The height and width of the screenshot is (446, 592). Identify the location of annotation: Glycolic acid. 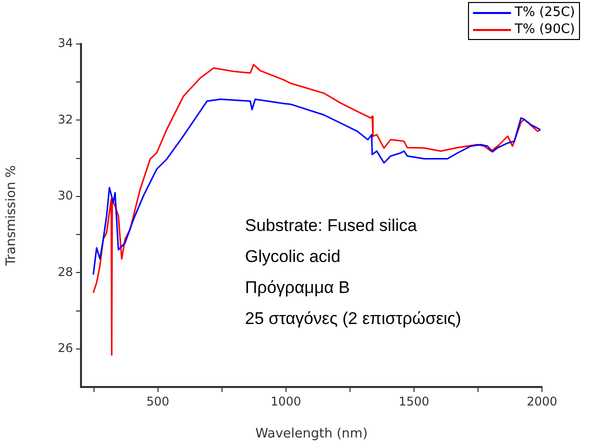
(292, 256).